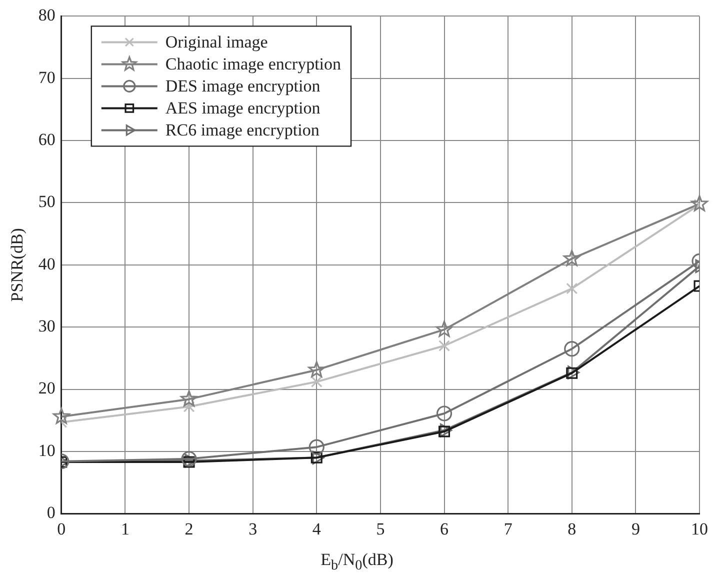 This screenshot has width=714, height=576. I want to click on x-tick-label: 10, so click(699, 528).